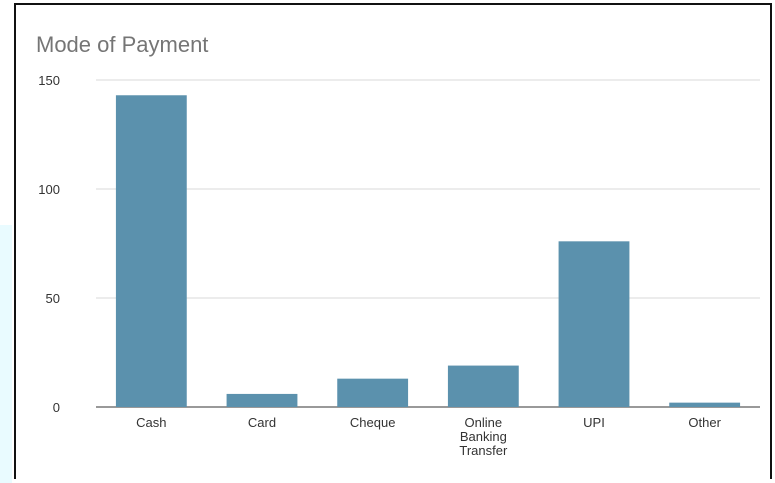 This screenshot has width=775, height=483. Describe the element at coordinates (49, 244) in the screenshot. I see `y-axis-ticks: 0 50 100 150` at that location.